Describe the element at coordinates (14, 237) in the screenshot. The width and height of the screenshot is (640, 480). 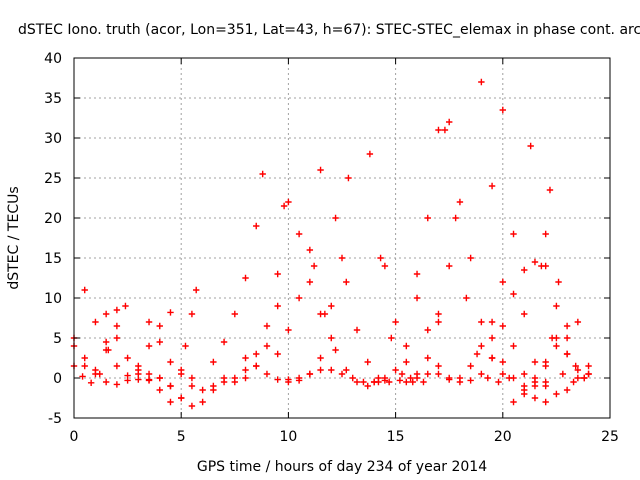
I see `y-axis-label: dSTEC / TECUs` at that location.